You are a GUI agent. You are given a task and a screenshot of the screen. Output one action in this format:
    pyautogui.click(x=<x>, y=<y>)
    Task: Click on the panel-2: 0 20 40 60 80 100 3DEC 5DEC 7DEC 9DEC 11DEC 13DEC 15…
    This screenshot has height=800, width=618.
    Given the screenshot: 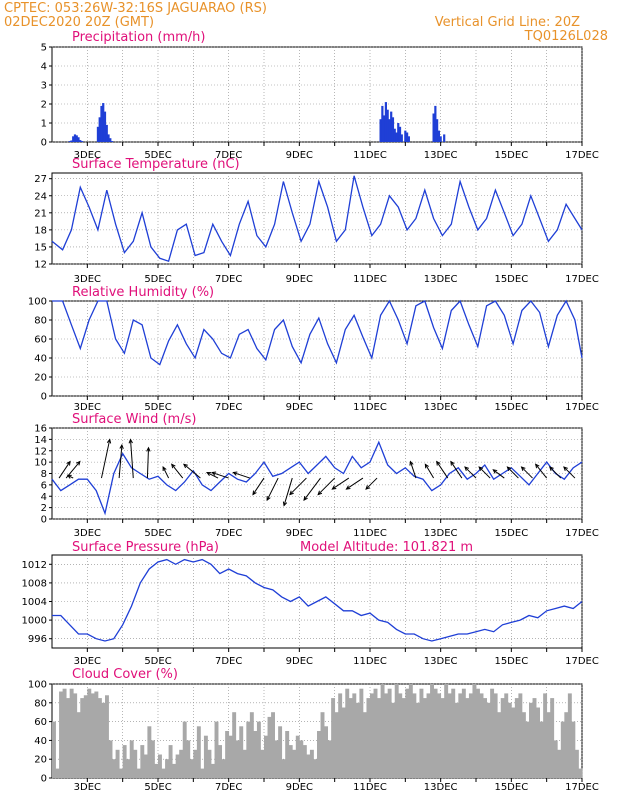 What is the action you would take?
    pyautogui.click(x=313, y=349)
    